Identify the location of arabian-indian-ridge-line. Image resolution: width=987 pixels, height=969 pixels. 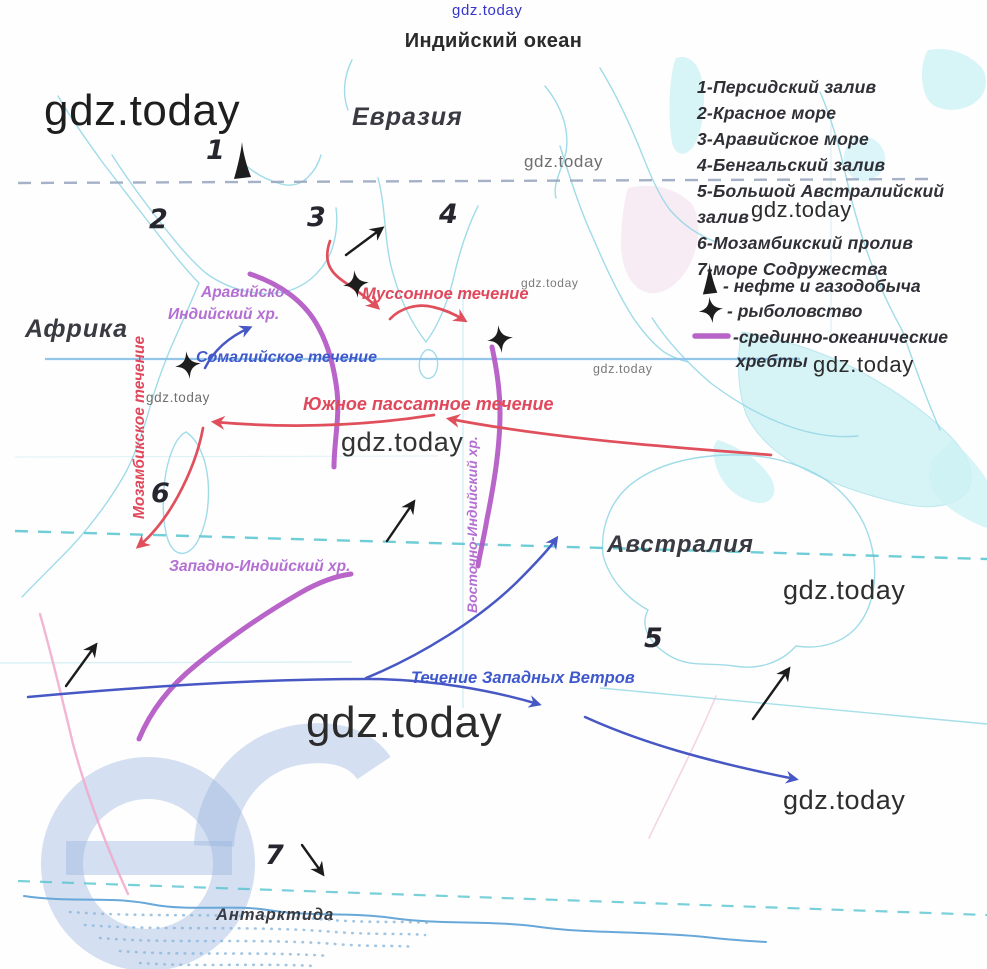
(294, 370).